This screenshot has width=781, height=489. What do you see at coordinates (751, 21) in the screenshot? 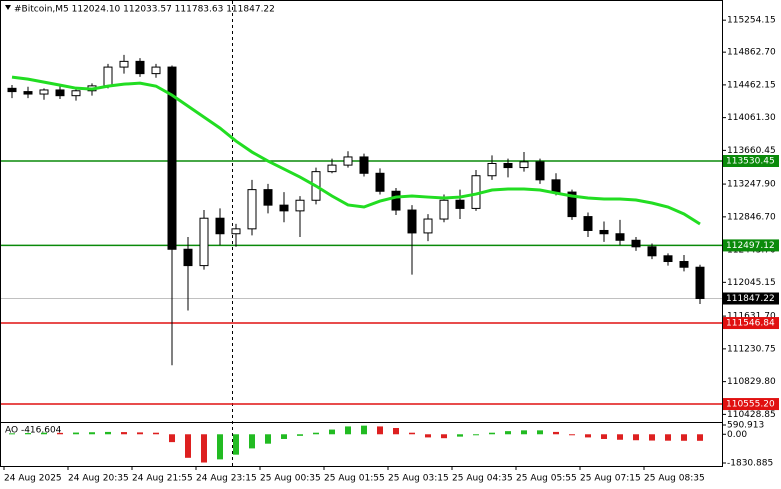
I see `y-tick-label: 115254.15` at bounding box center [751, 21].